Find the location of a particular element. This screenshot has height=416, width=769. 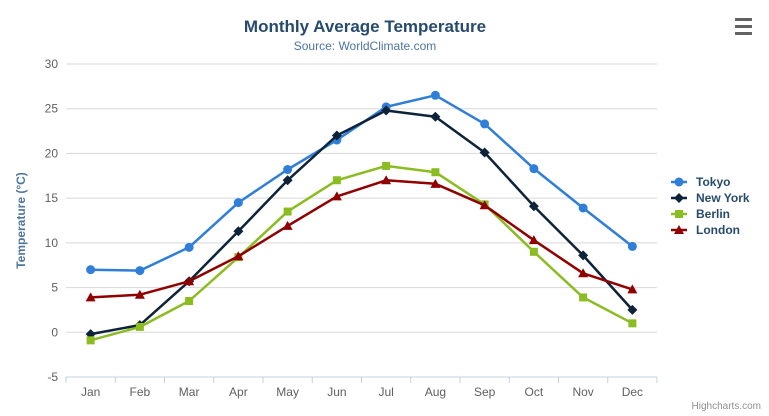

data-point-tokyo-nov is located at coordinates (583, 208).